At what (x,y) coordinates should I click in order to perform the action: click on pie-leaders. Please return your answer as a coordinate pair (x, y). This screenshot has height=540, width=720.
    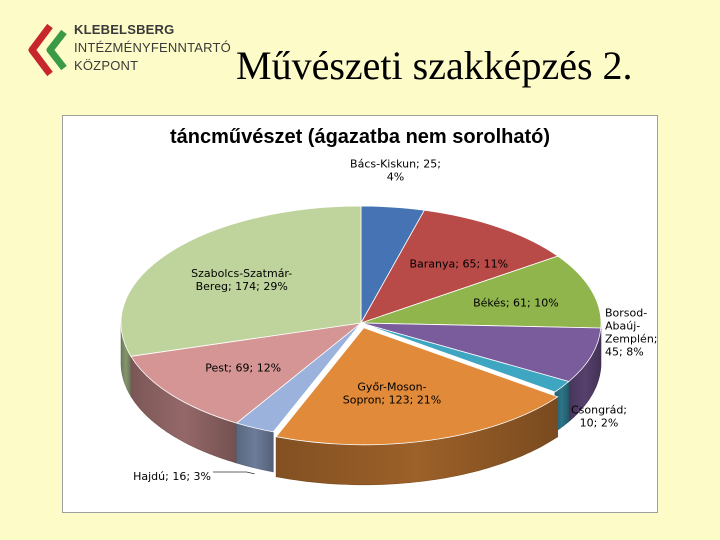
    Looking at the image, I should click on (234, 473).